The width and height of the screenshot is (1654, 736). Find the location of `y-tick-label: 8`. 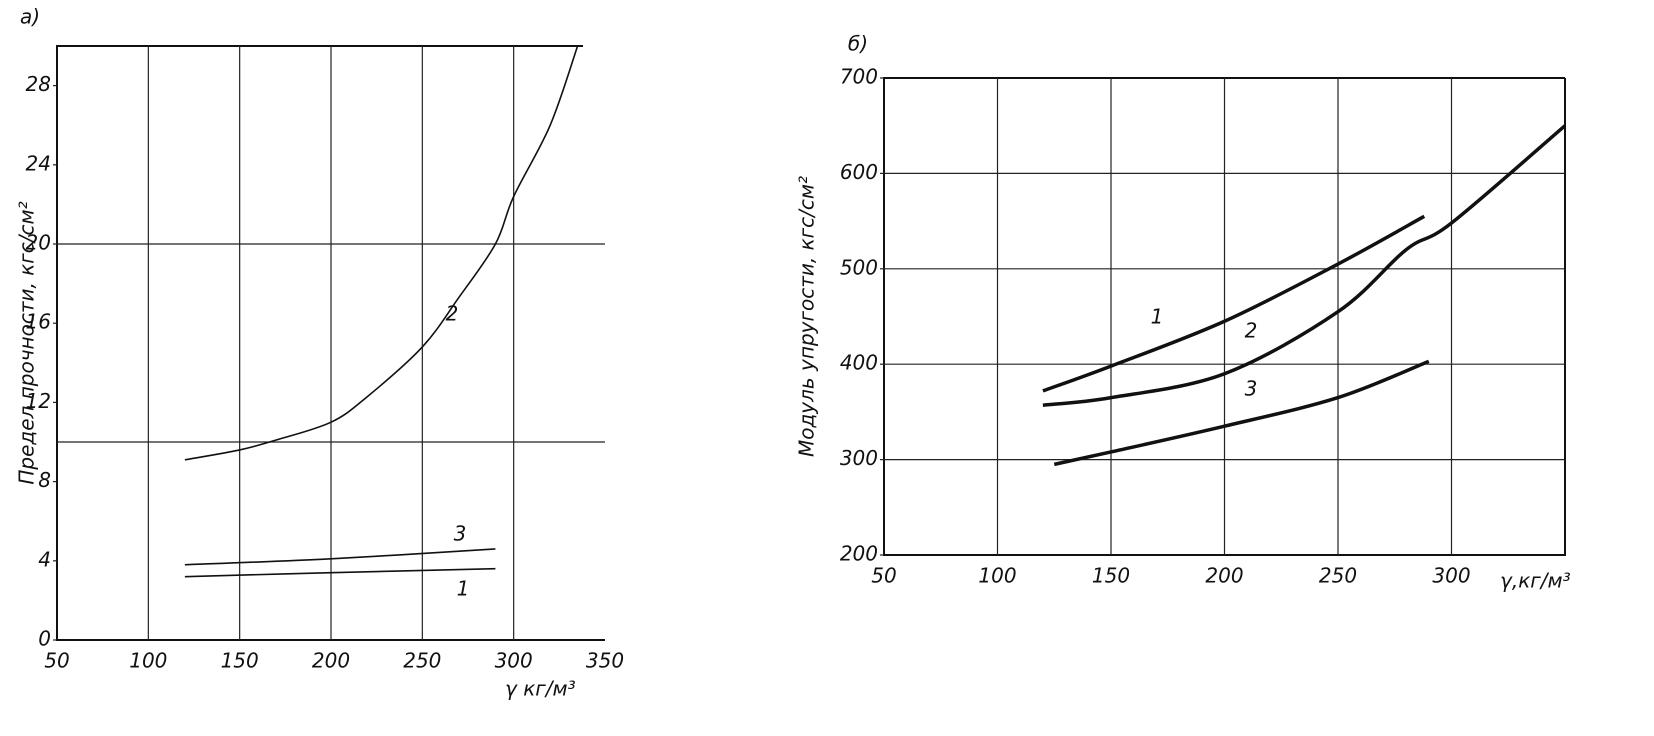

y-tick-label: 8 is located at coordinates (44, 480).